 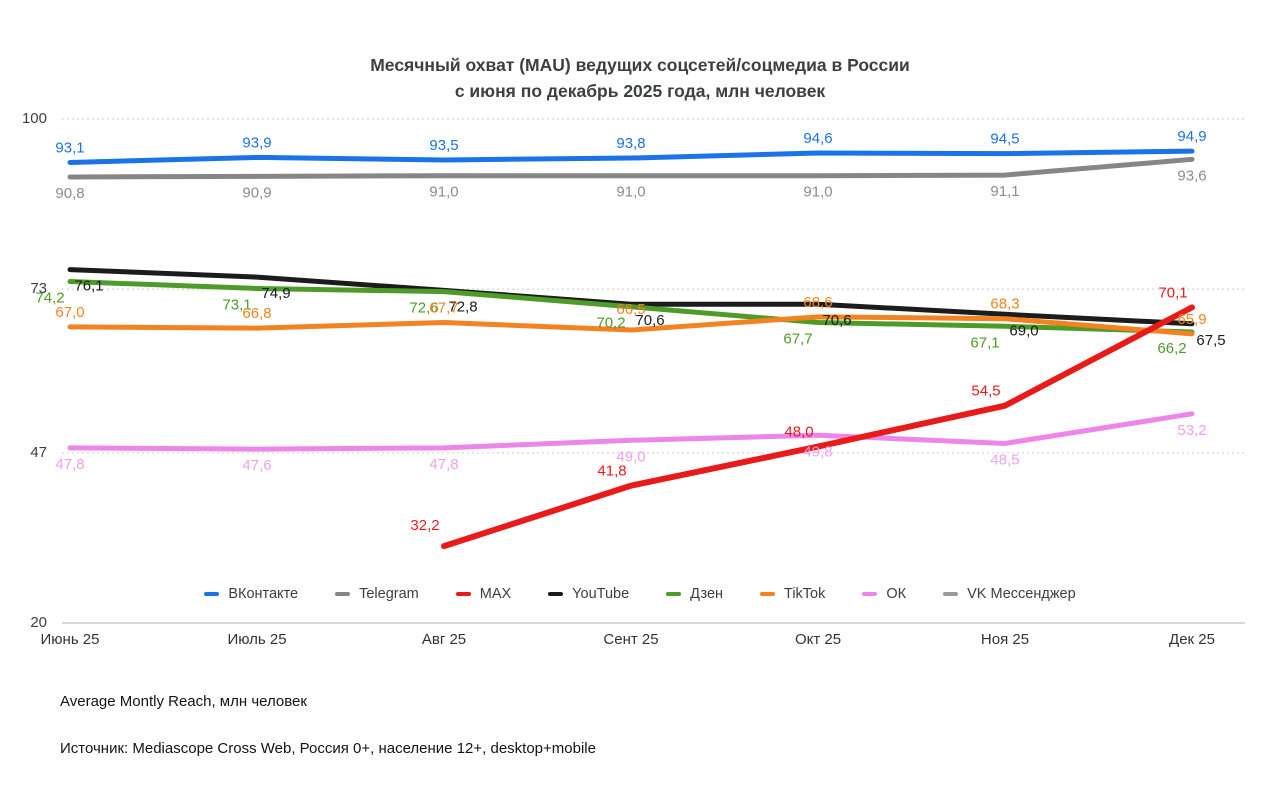 I want to click on x-axis-tick-label: Ноя 25, so click(x=1005, y=639).